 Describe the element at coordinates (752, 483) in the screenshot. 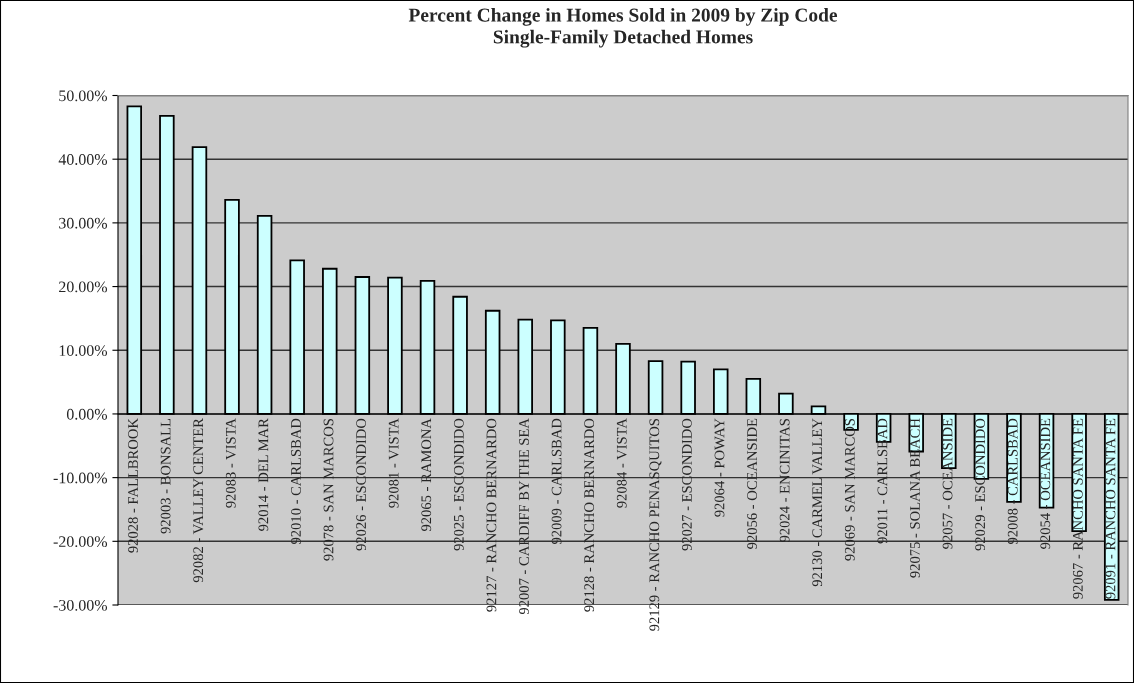

I see `x-tick-label: 92056 - OCEANSIDE` at that location.